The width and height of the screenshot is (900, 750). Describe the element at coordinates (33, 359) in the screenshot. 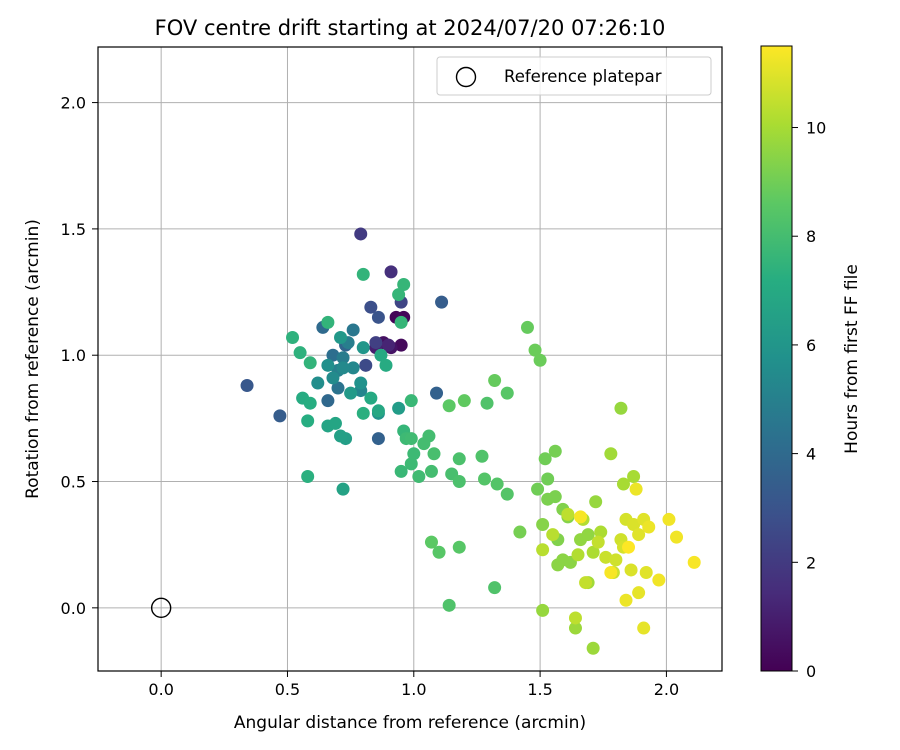

I see `y-axis-label: Rotation from reference (arcmin)` at that location.